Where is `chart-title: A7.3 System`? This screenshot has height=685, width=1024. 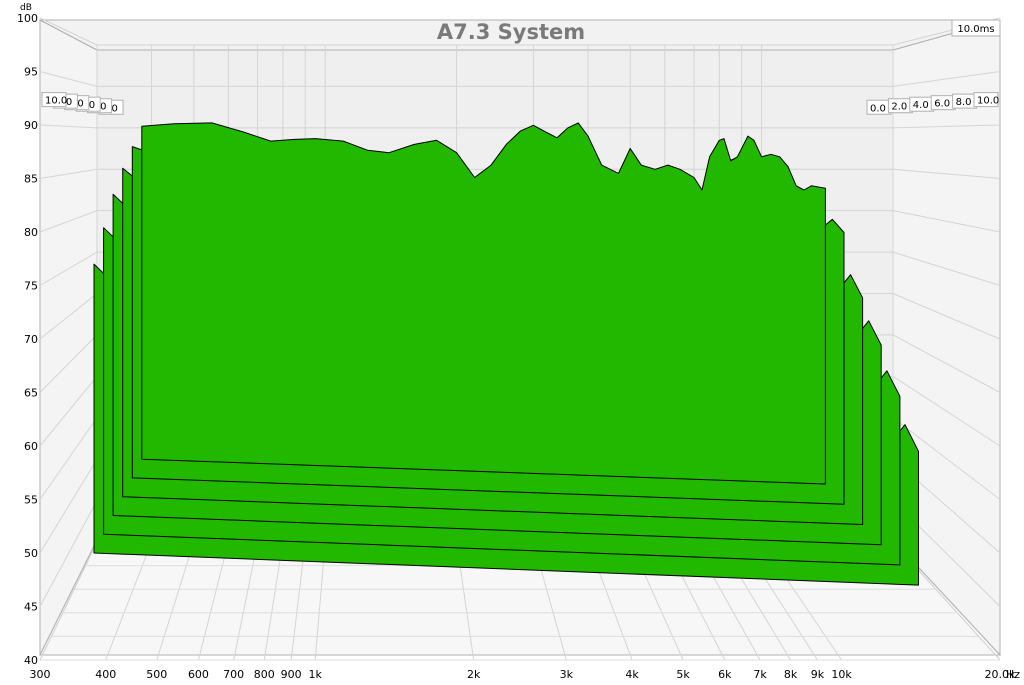
chart-title: A7.3 System is located at coordinates (511, 32).